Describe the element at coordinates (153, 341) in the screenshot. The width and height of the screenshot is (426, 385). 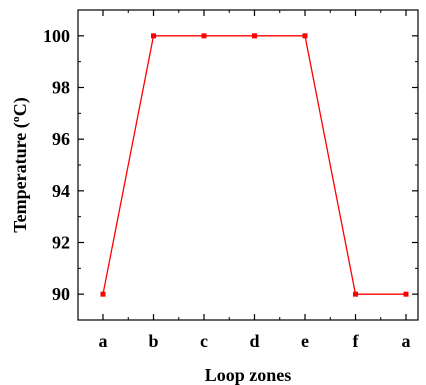
I see `x-tick-label: b` at that location.